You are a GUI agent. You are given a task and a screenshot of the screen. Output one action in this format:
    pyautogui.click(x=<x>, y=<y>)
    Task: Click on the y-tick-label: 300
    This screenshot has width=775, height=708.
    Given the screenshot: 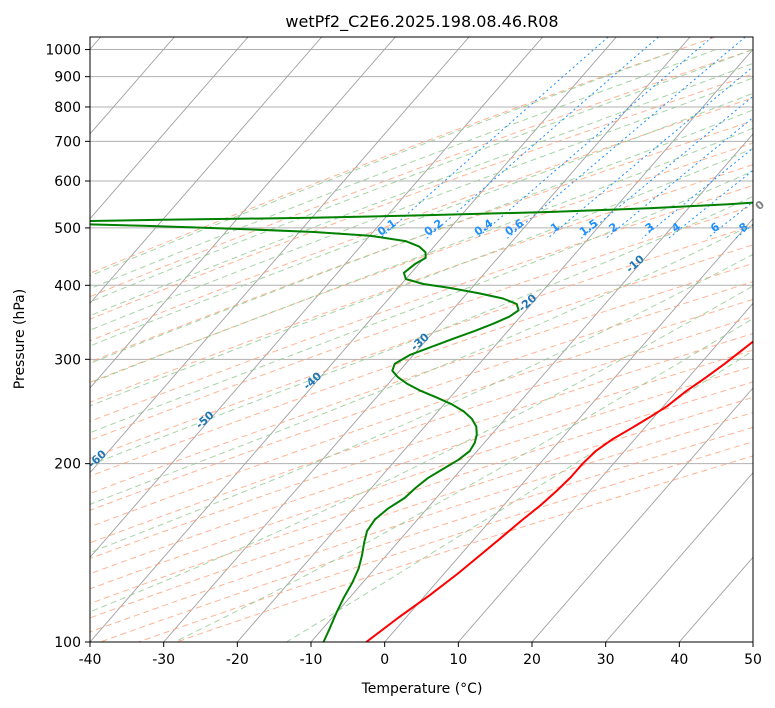 What is the action you would take?
    pyautogui.click(x=67, y=360)
    